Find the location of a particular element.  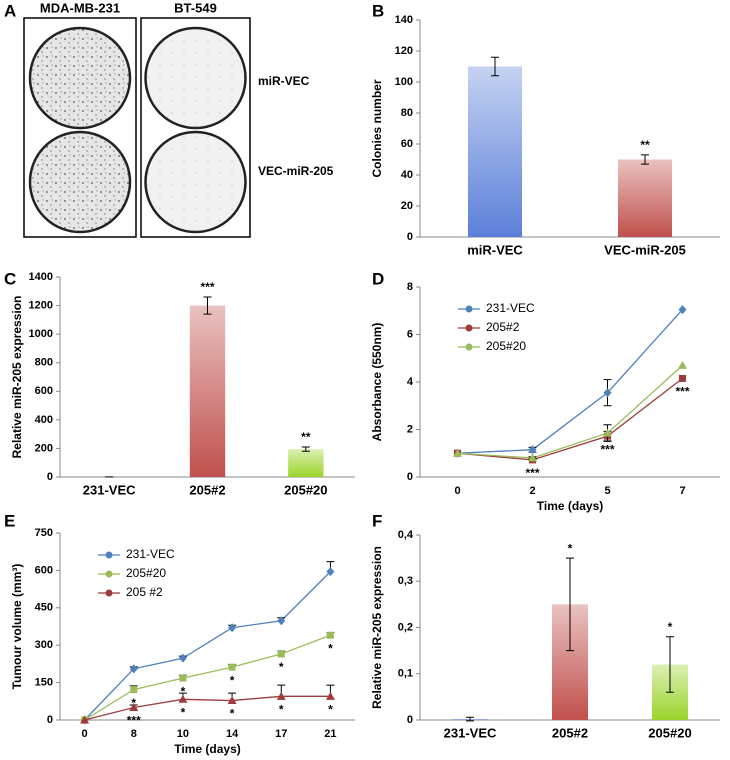

panel-letter: C is located at coordinates (10, 278).